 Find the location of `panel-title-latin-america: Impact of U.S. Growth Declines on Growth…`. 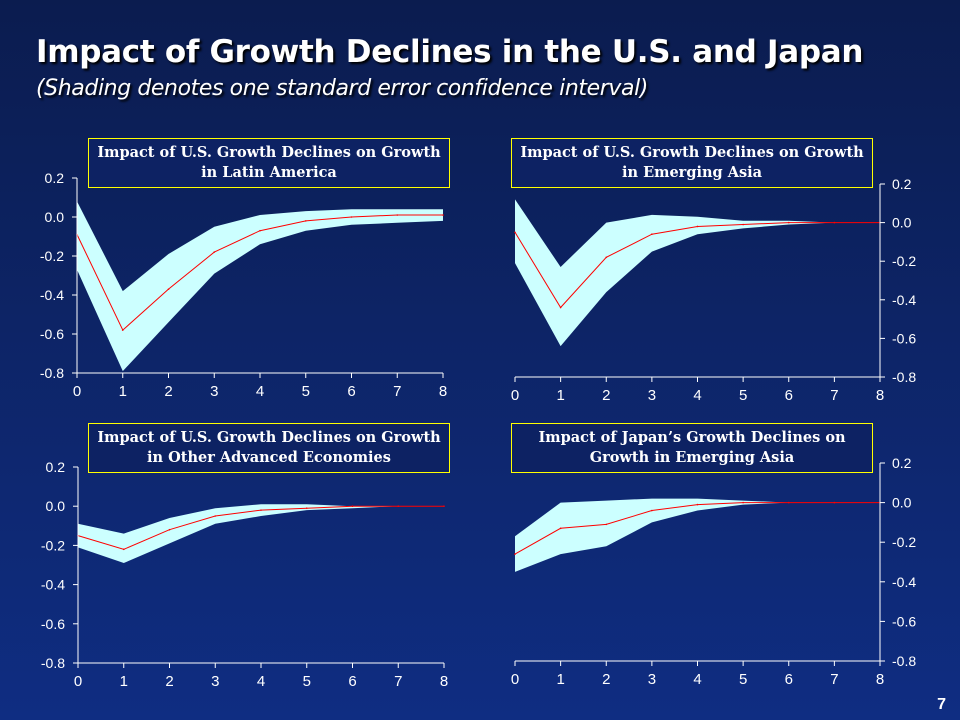

panel-title-latin-america: Impact of U.S. Growth Declines on Growth… is located at coordinates (269, 163).